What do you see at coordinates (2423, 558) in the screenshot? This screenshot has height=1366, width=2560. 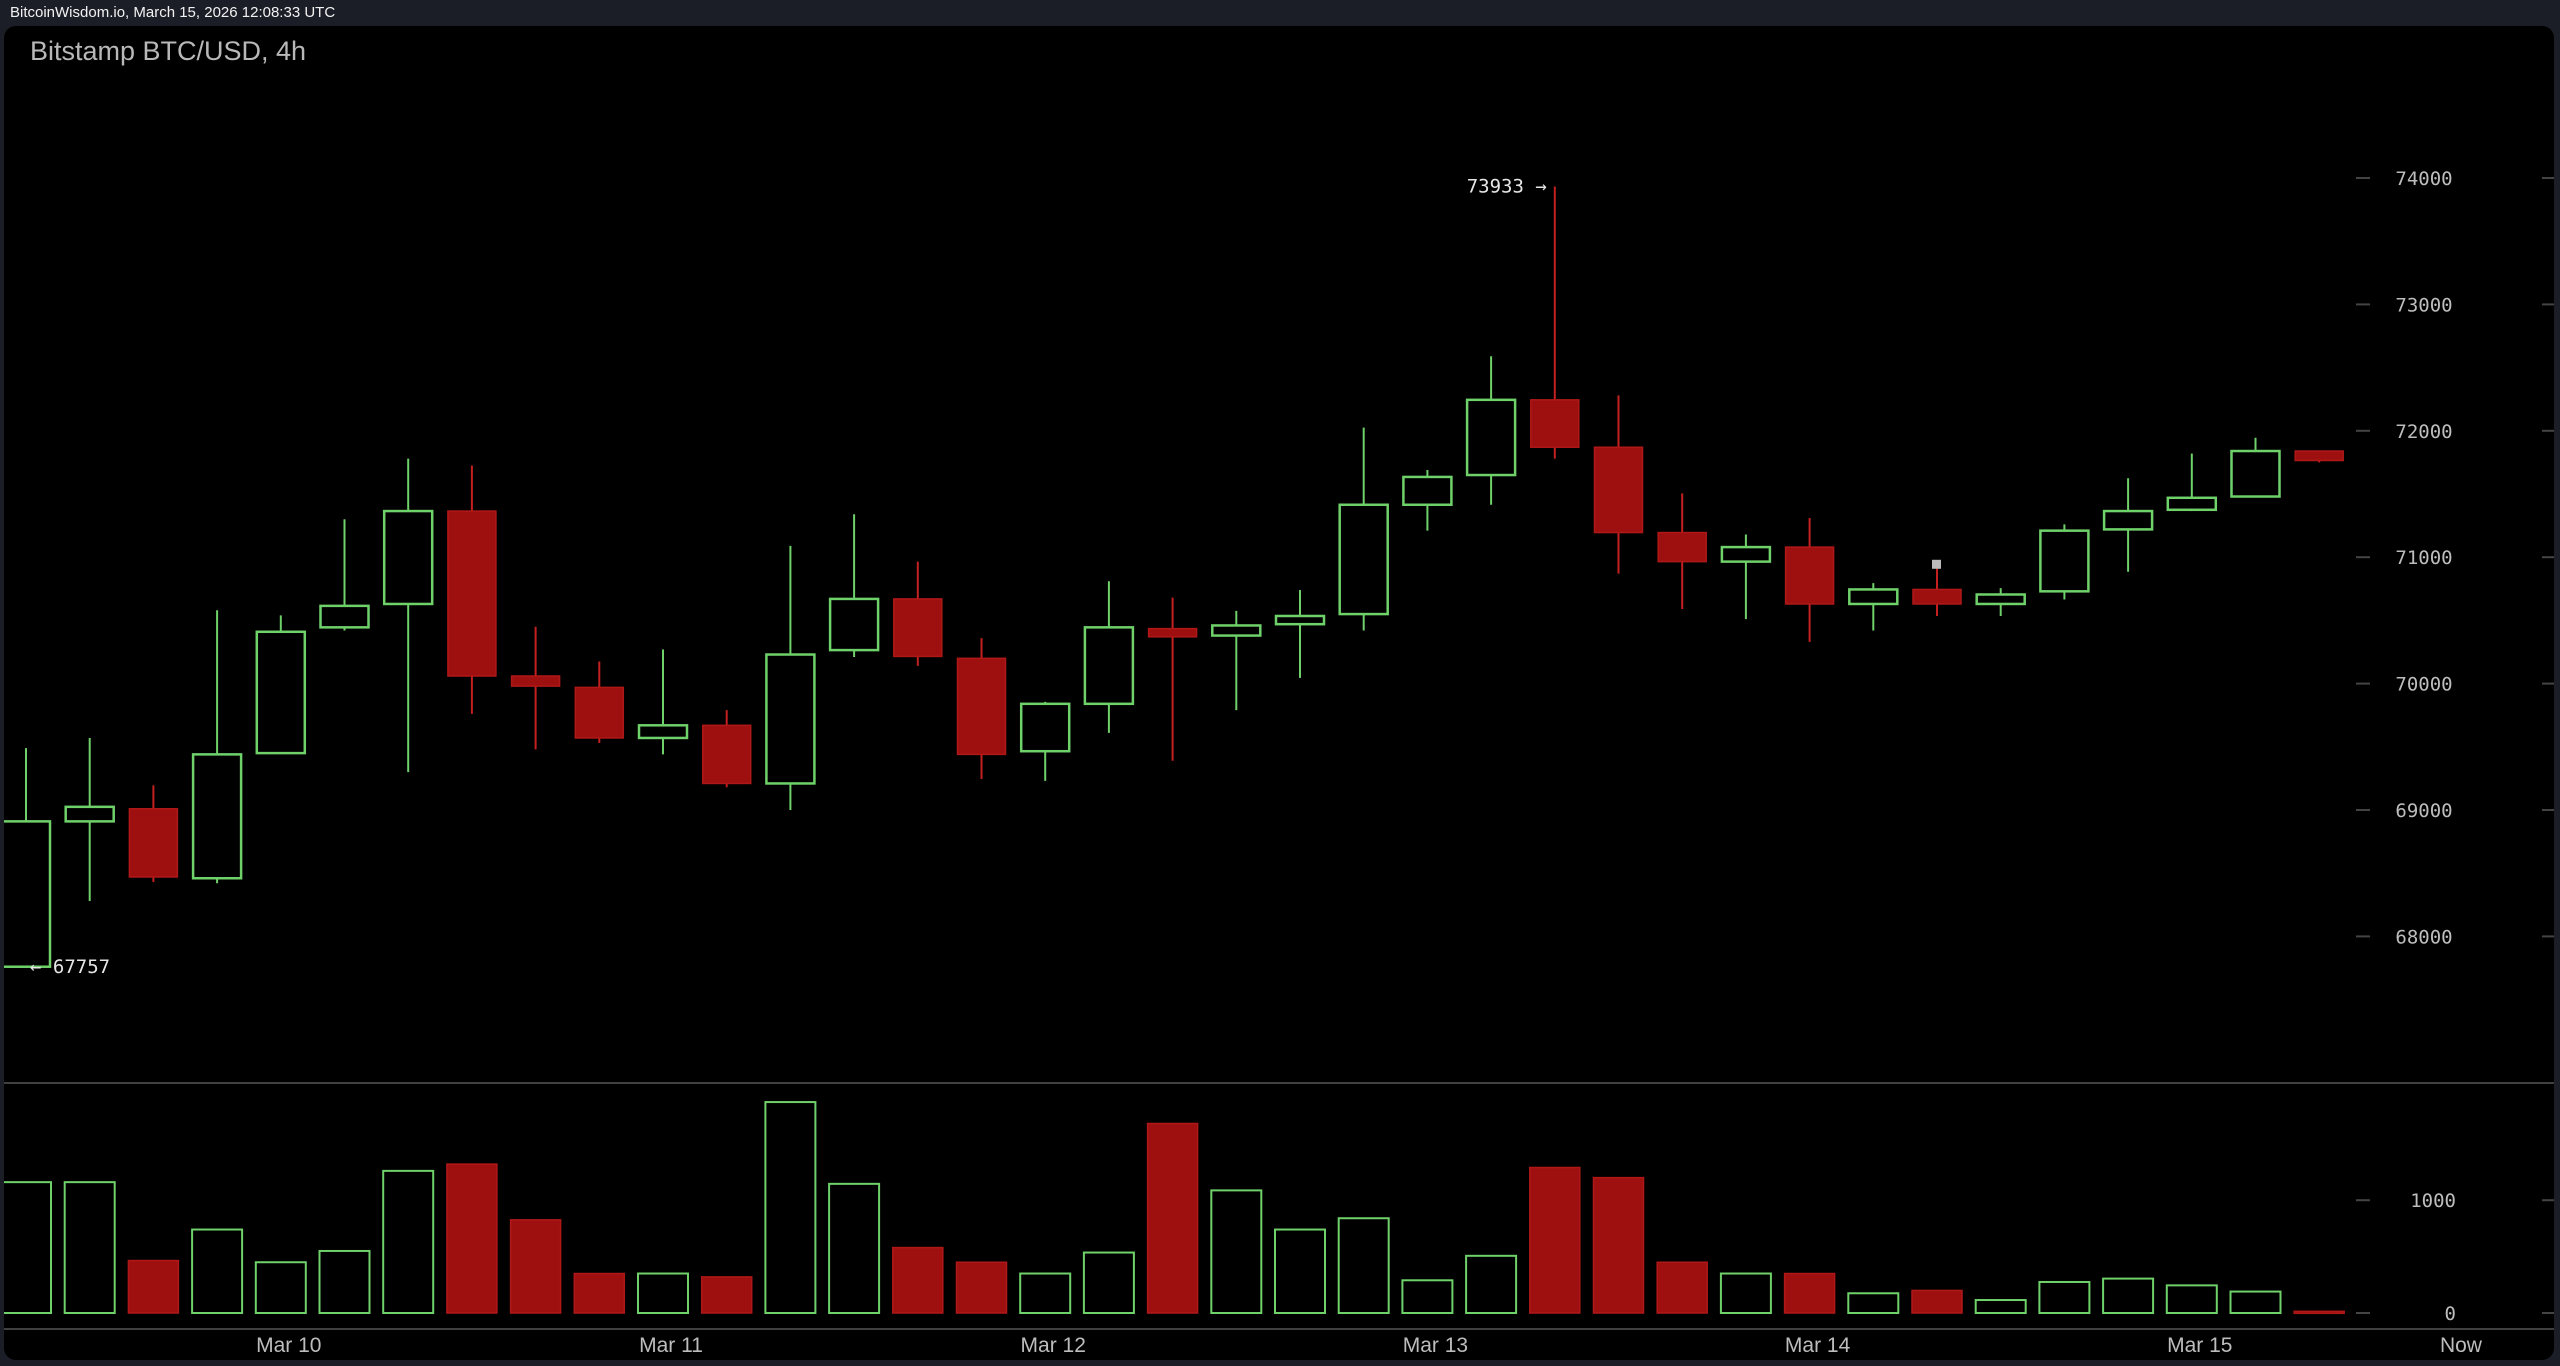 I see `price-tick-label: 71000` at bounding box center [2423, 558].